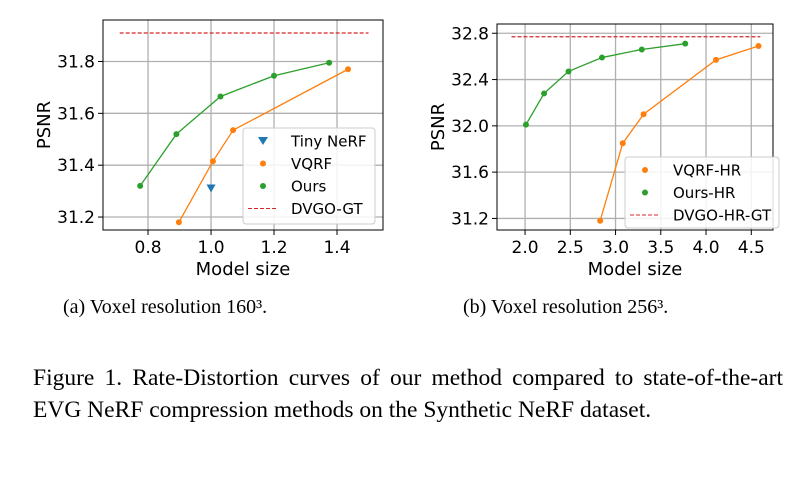  Describe the element at coordinates (235, 124) in the screenshot. I see `series-ours` at that location.